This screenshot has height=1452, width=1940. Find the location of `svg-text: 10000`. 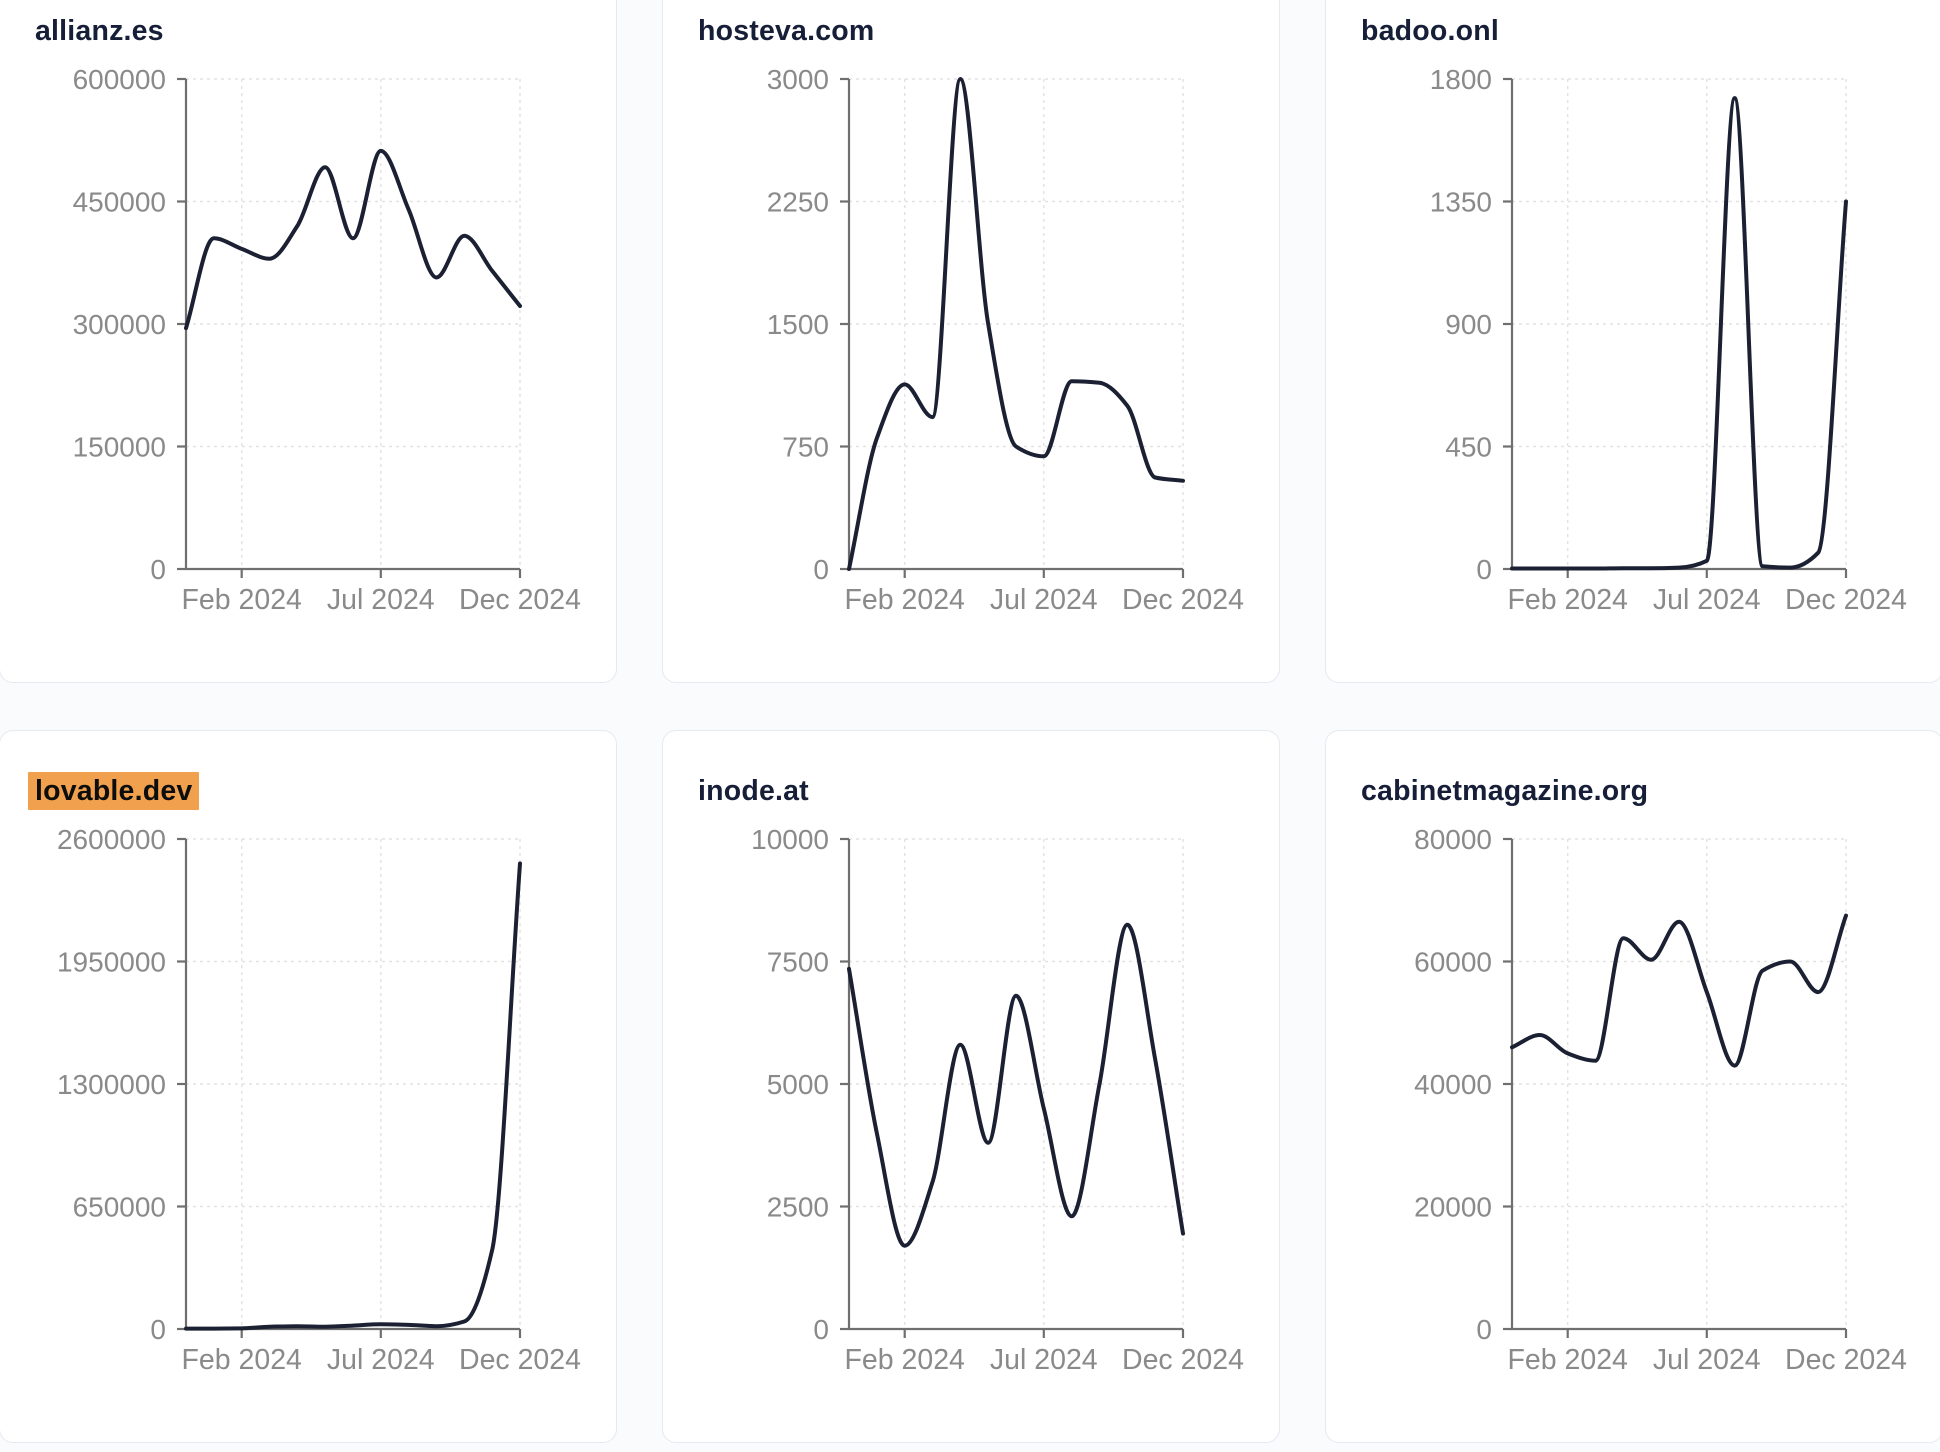

svg-text: 10000 is located at coordinates (790, 839).